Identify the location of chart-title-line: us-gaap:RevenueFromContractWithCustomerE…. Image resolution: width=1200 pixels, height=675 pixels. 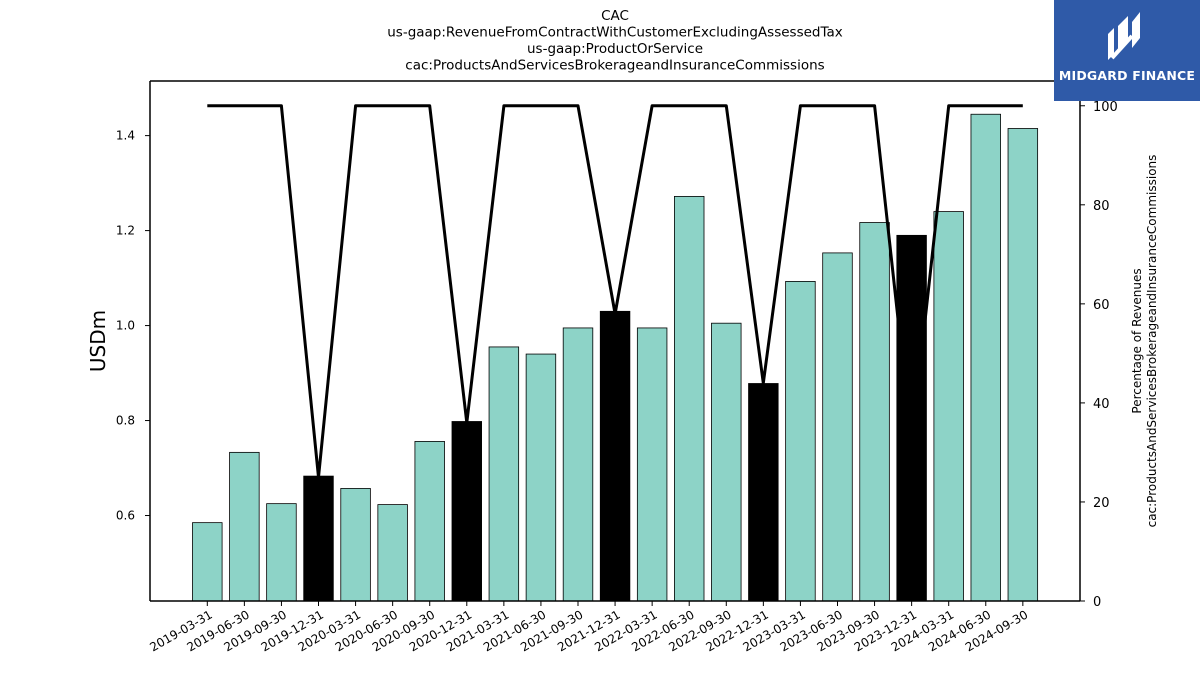
(615, 33).